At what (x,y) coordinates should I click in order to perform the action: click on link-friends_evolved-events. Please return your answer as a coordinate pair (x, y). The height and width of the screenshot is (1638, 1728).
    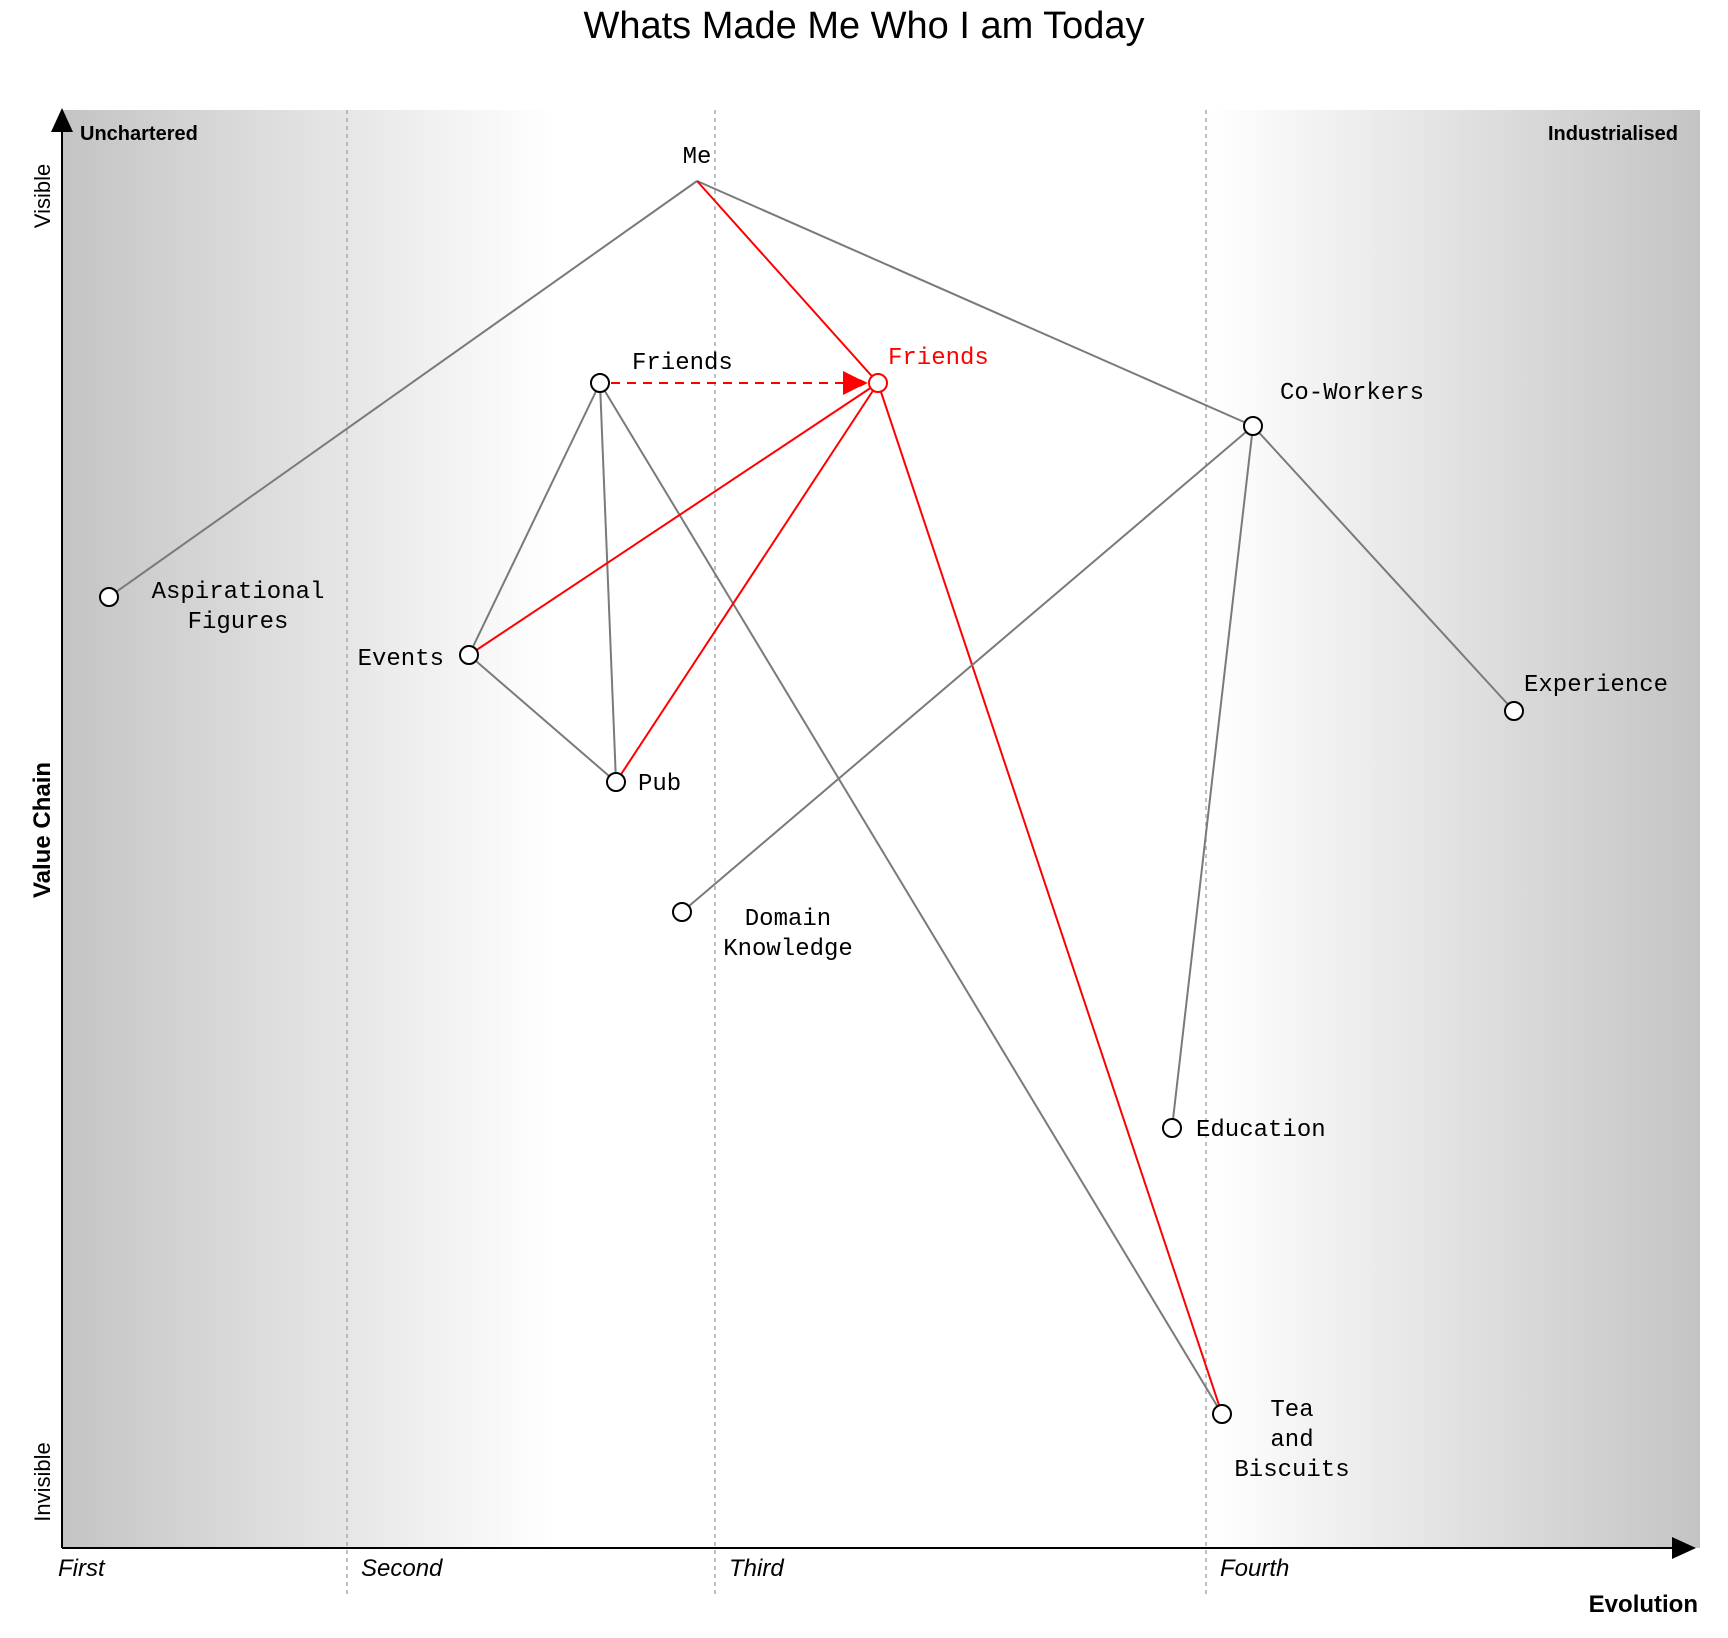
    Looking at the image, I should click on (673, 519).